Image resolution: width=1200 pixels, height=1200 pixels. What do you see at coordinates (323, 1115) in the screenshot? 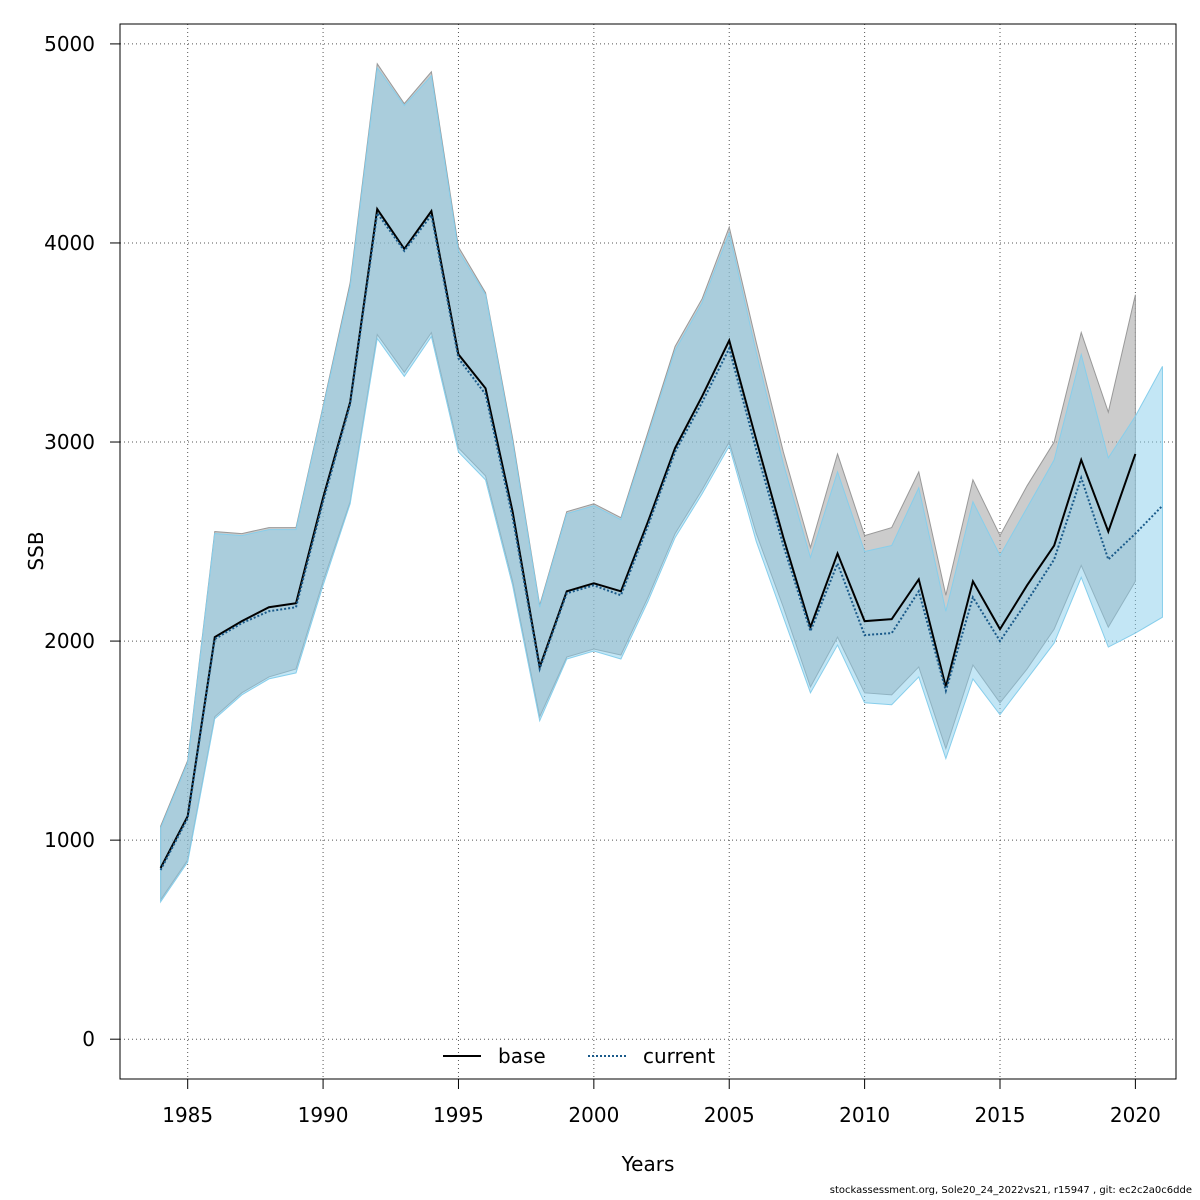
I see `x-tick-label-1990: 1990` at bounding box center [323, 1115].